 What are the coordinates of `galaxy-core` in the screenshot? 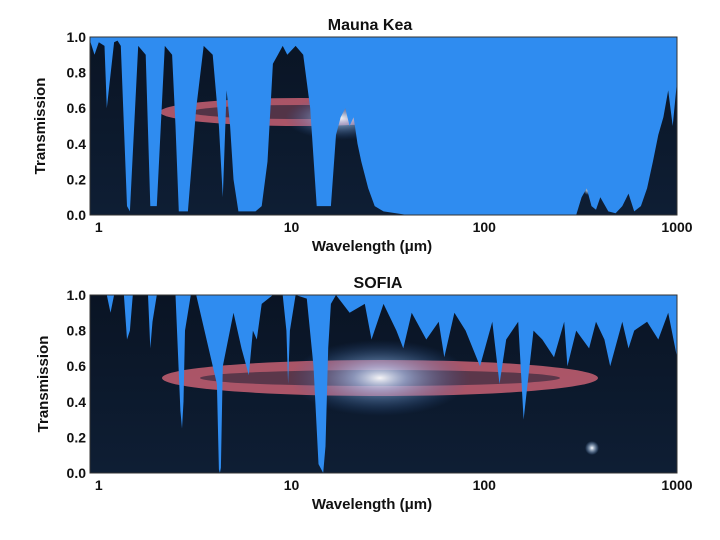 It's located at (380, 378).